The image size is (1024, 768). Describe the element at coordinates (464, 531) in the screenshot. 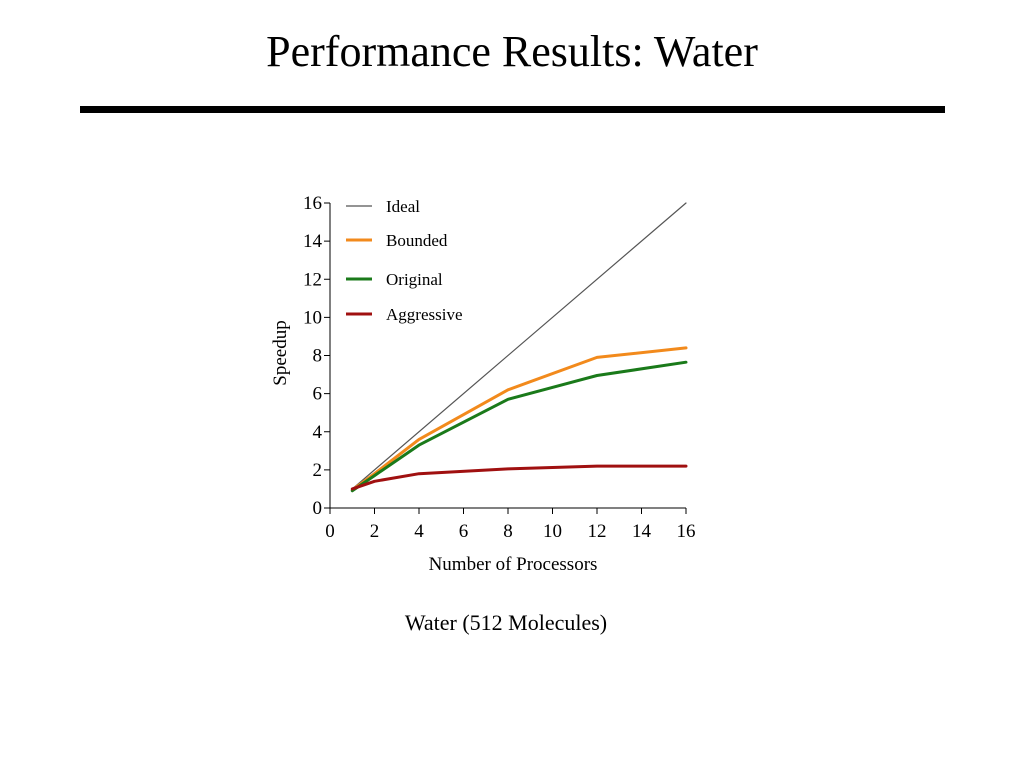

I see `x-tick-label: 6` at that location.